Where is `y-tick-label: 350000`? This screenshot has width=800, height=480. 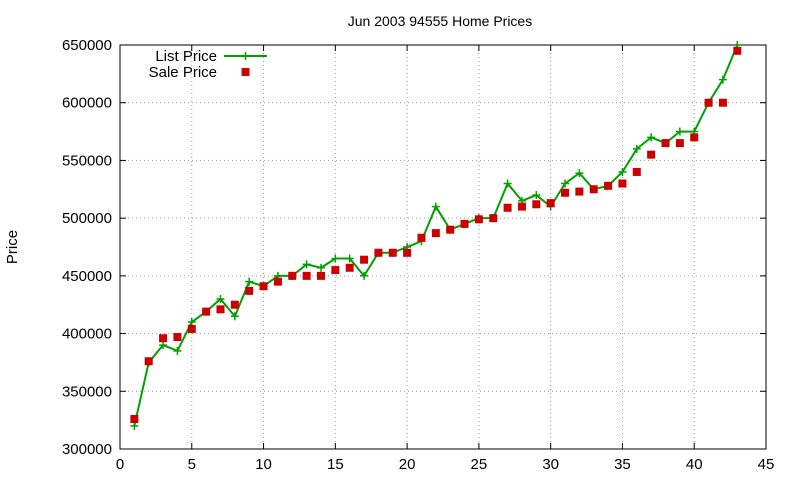 y-tick-label: 350000 is located at coordinates (87, 391).